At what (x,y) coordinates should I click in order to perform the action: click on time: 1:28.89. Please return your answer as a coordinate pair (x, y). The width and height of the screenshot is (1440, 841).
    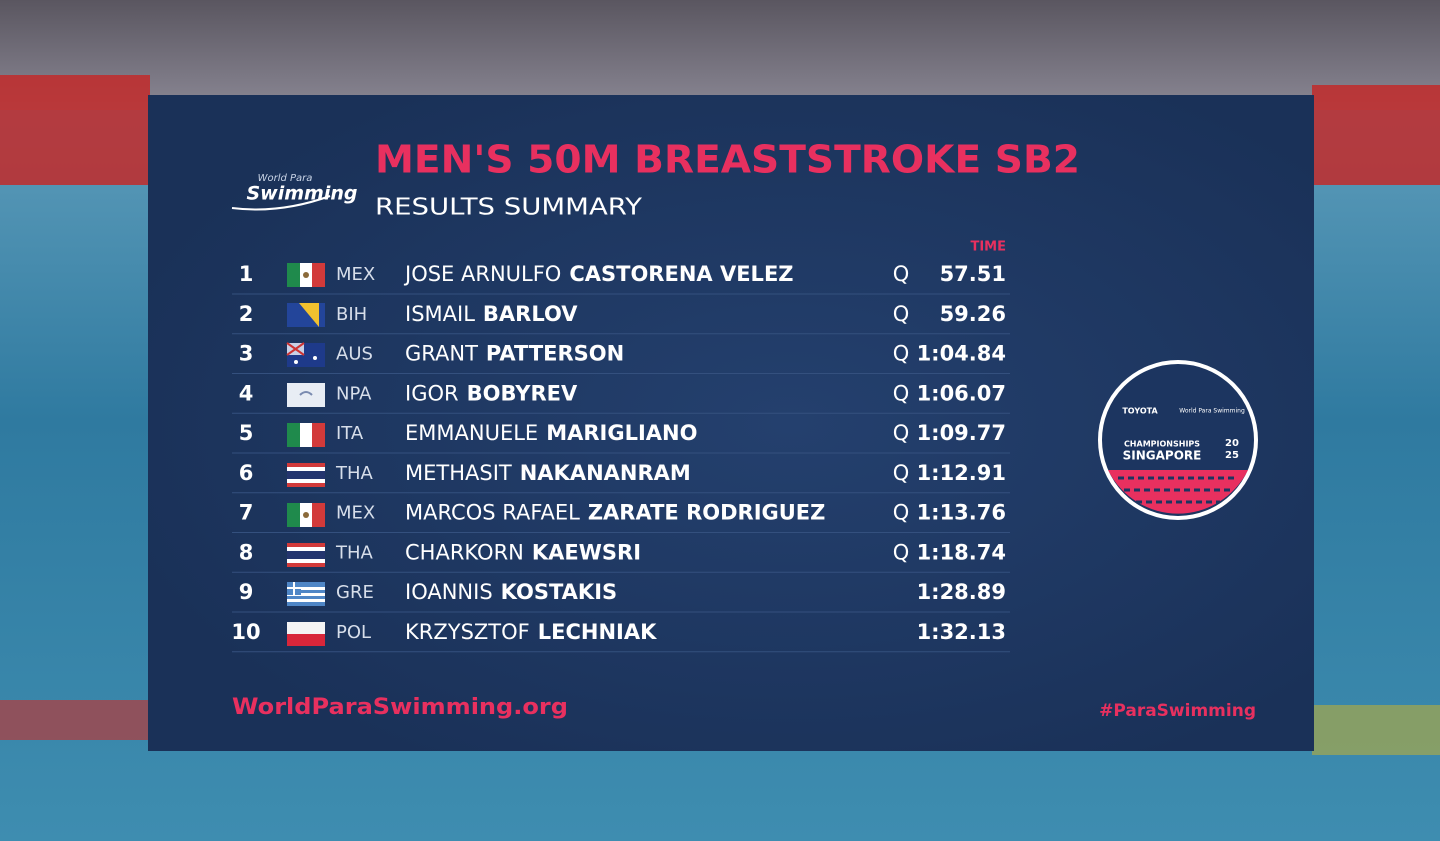
    Looking at the image, I should click on (961, 592).